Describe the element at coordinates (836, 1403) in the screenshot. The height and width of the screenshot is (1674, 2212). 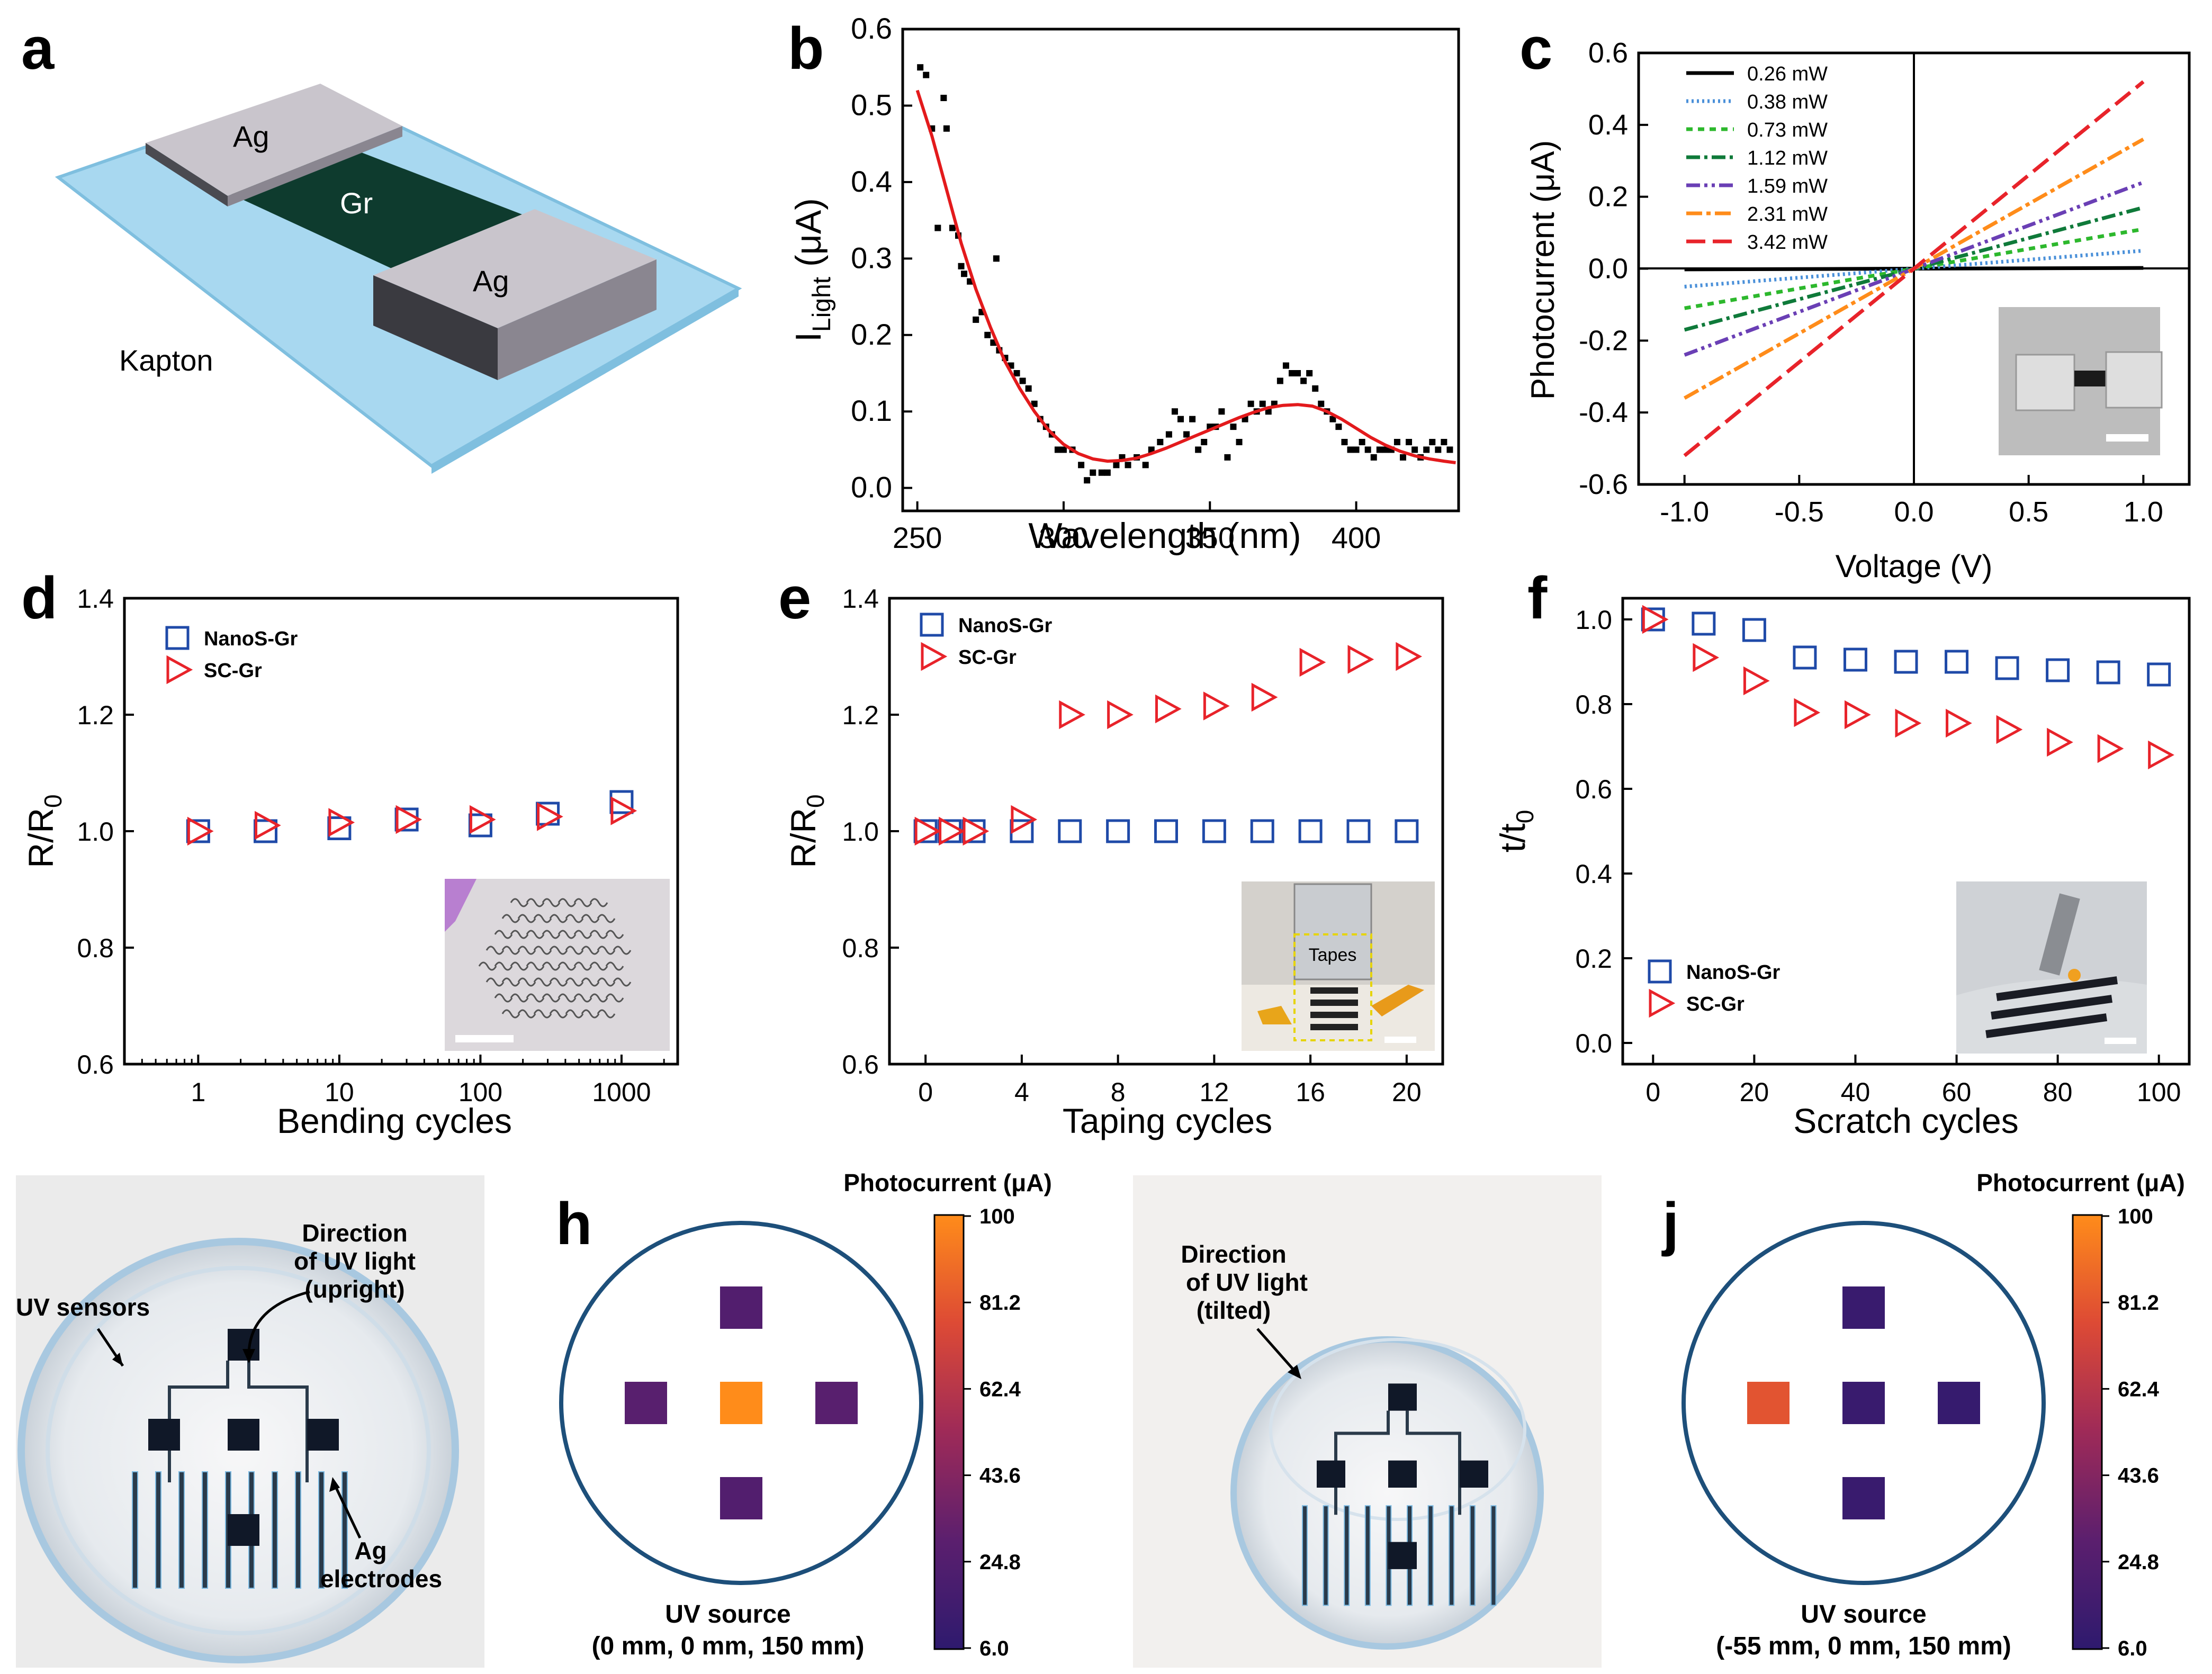
I see `h-cell-right` at that location.